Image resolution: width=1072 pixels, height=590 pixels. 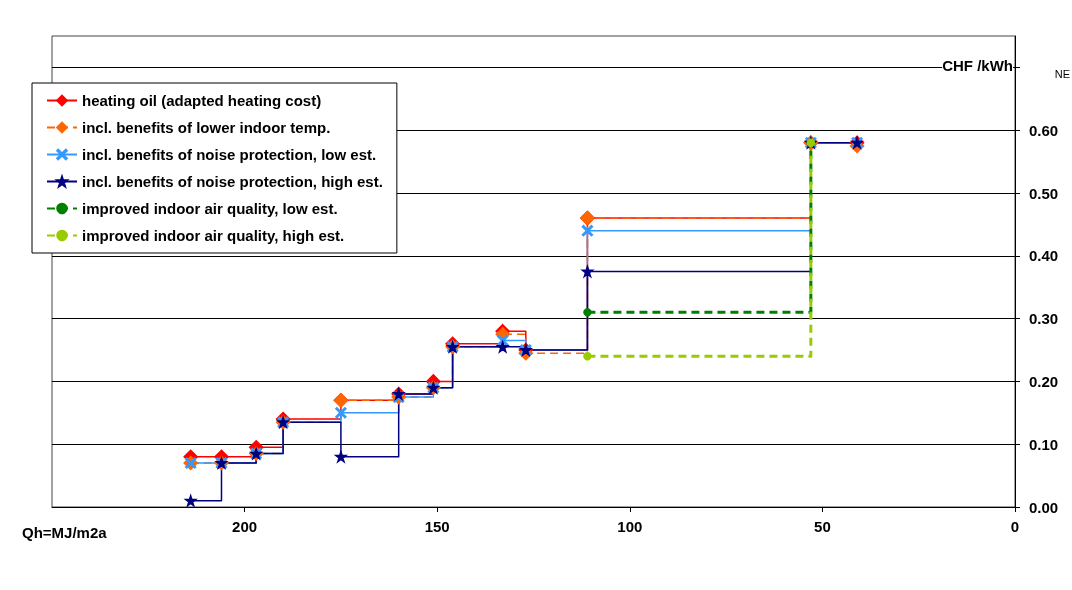 What do you see at coordinates (977, 66) in the screenshot?
I see `y-axis-title: CHF /kWh` at bounding box center [977, 66].